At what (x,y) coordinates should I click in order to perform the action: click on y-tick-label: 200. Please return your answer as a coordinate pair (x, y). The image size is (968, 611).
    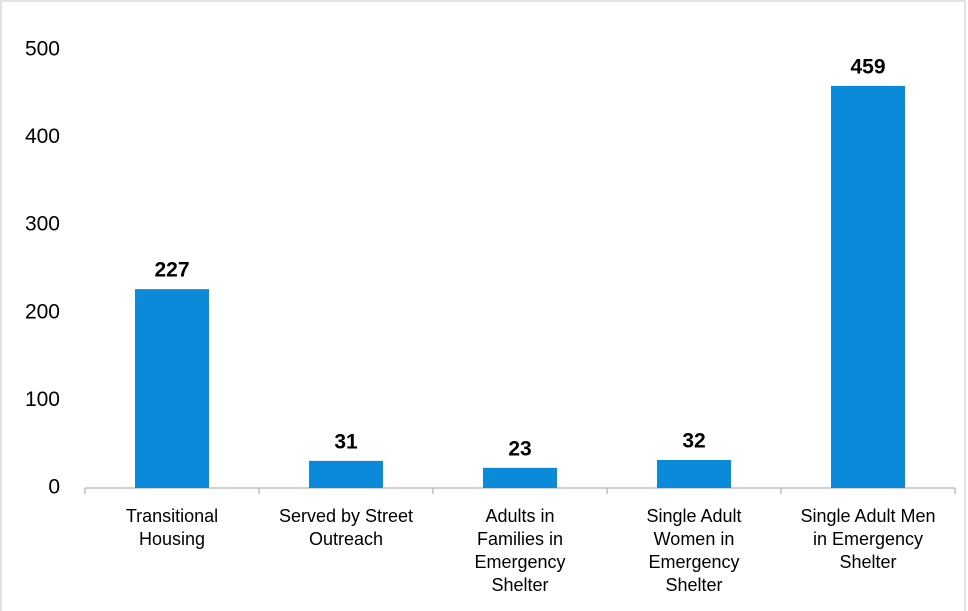
    Looking at the image, I should click on (42, 311).